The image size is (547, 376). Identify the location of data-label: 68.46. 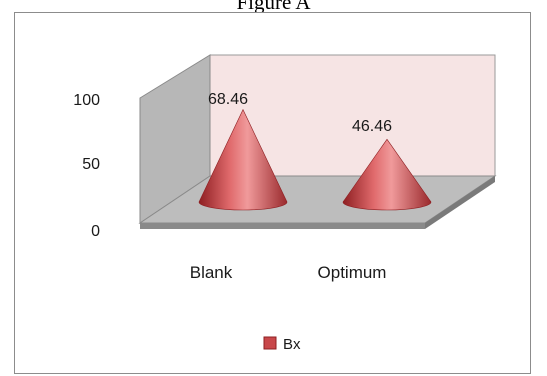
(228, 99).